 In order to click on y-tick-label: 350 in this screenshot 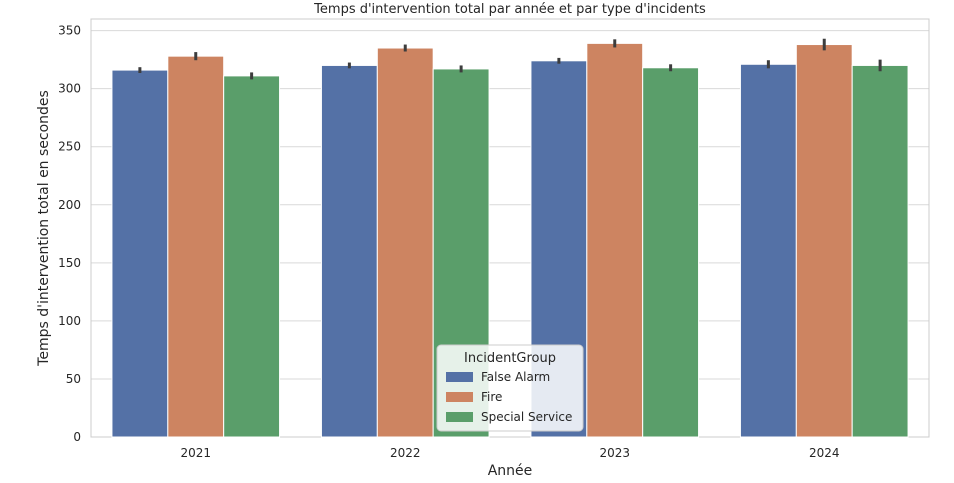, I will do `click(69, 31)`.